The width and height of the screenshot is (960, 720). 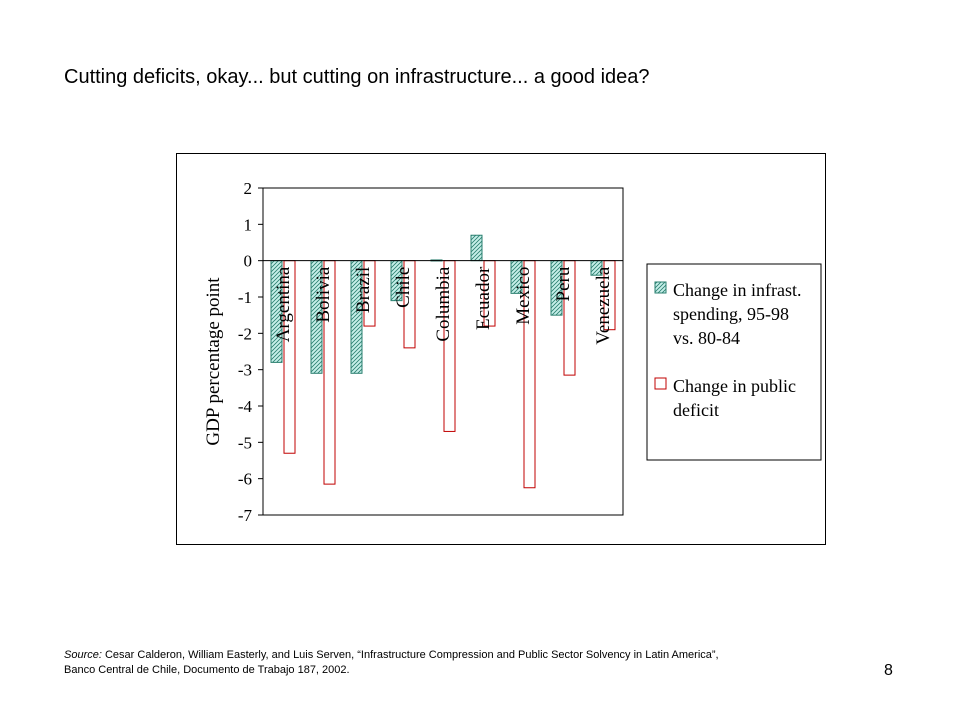 I want to click on y-tick-label: -1, so click(x=245, y=297).